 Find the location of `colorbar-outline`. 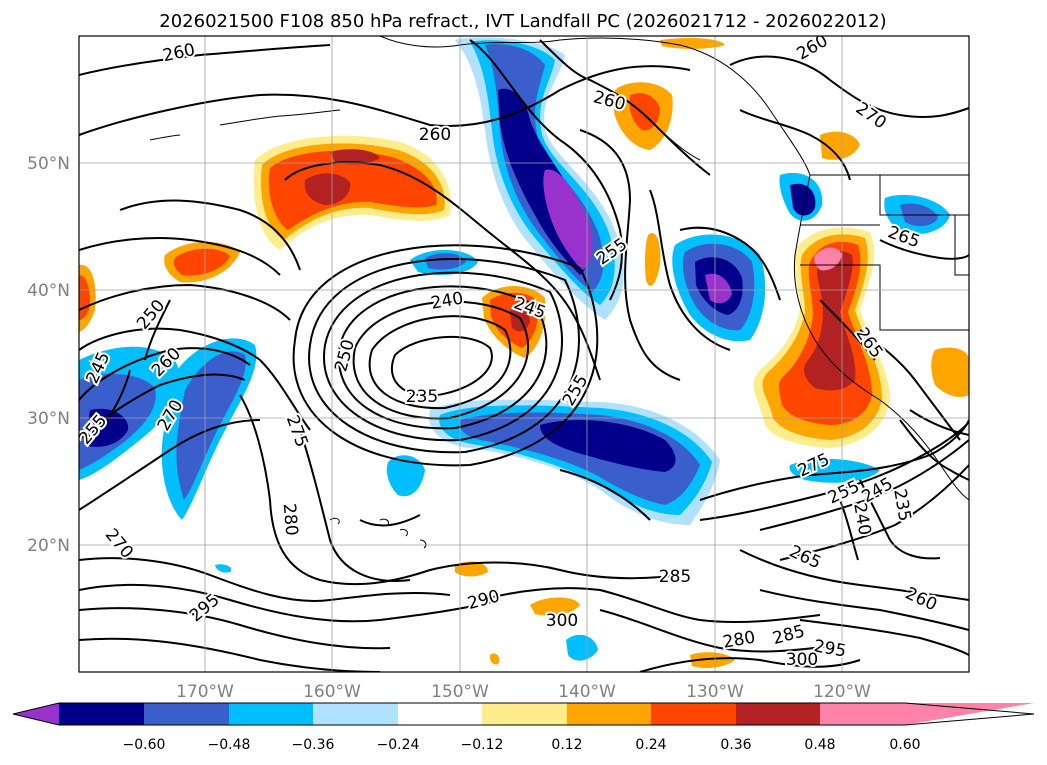

colorbar-outline is located at coordinates (523, 714).